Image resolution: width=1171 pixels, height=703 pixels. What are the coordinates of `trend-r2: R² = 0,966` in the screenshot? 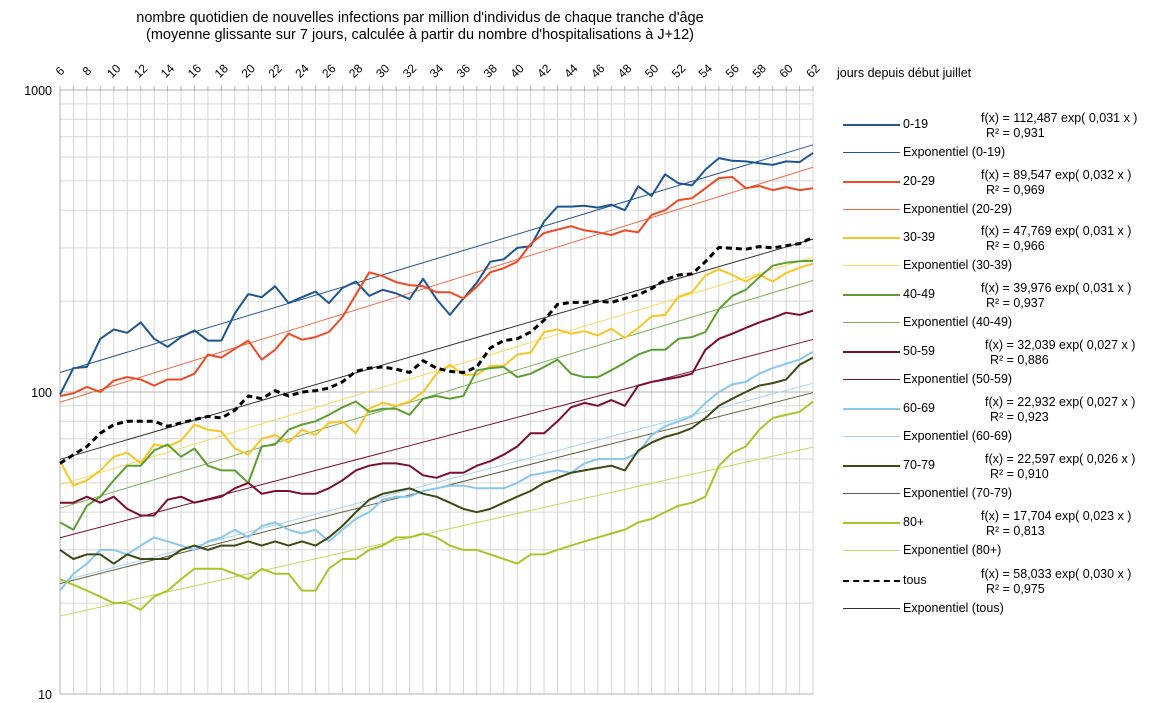 It's located at (1015, 246).